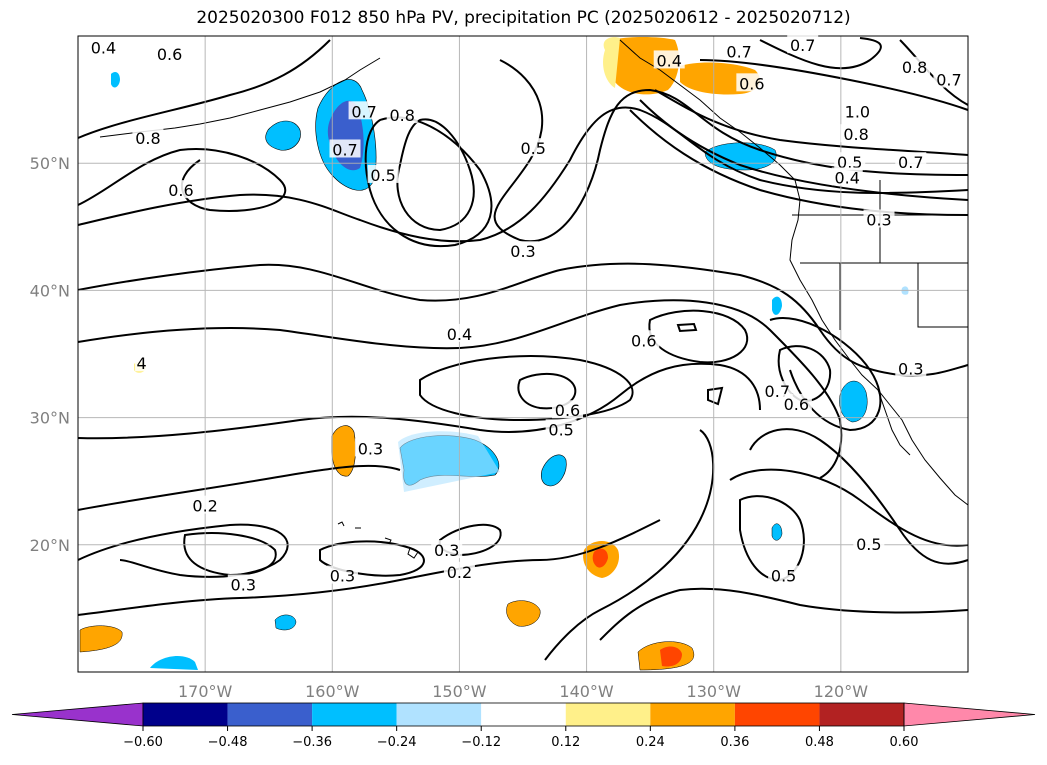 The height and width of the screenshot is (765, 1047). Describe the element at coordinates (228, 742) in the screenshot. I see `colorbar-tick-label: −0.48` at that location.